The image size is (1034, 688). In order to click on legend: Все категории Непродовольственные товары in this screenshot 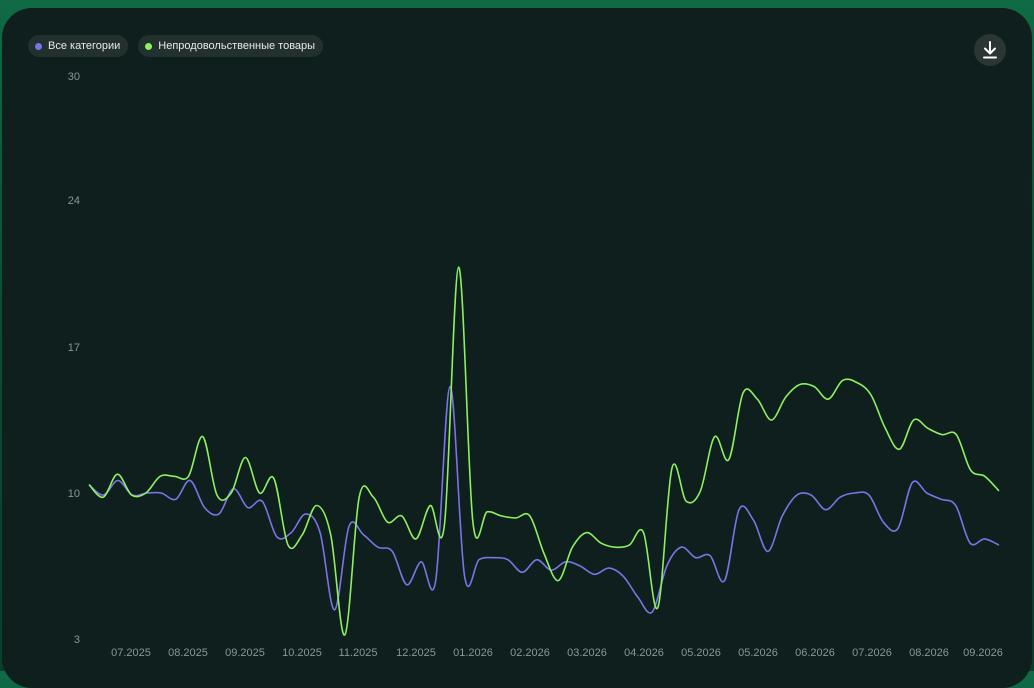, I will do `click(176, 46)`.